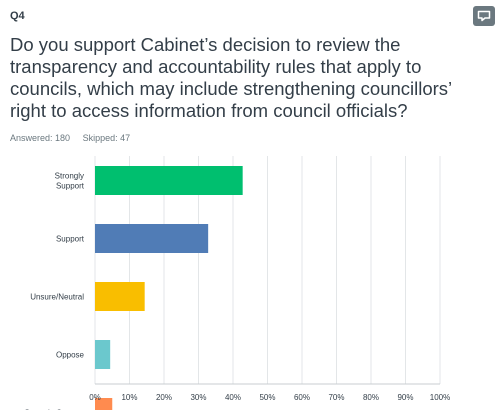 Image resolution: width=503 pixels, height=417 pixels. What do you see at coordinates (371, 397) in the screenshot?
I see `x-tick-label: 80%` at bounding box center [371, 397].